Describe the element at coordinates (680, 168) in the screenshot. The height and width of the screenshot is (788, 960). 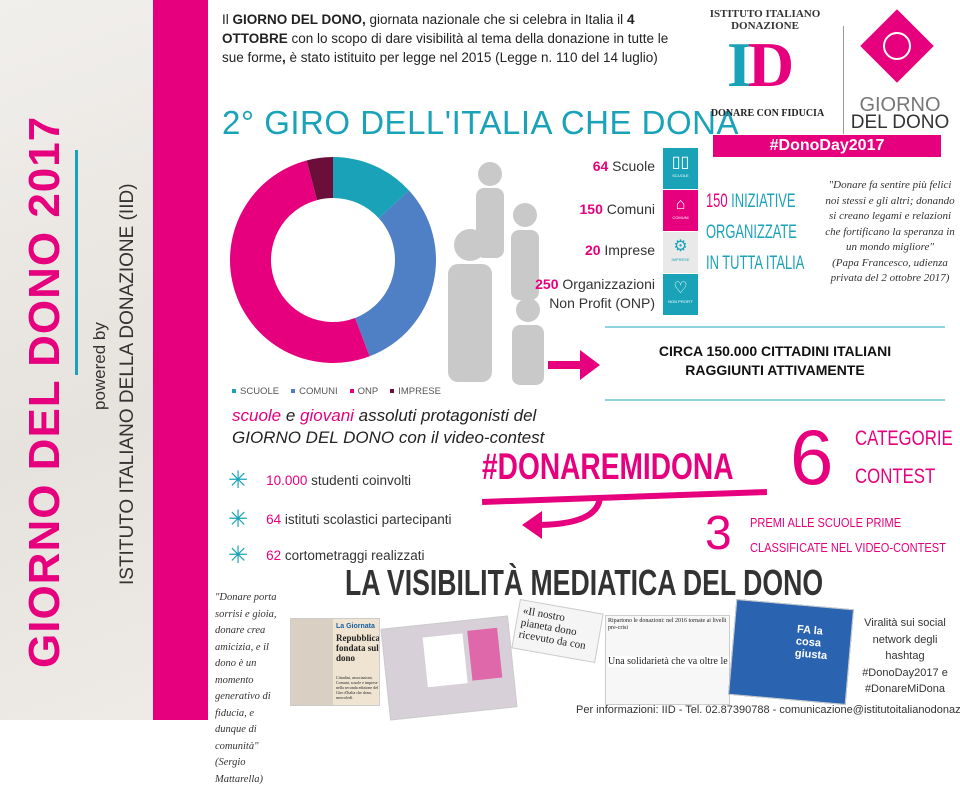
I see `book-icon: ▯▯ SCUOLE` at that location.